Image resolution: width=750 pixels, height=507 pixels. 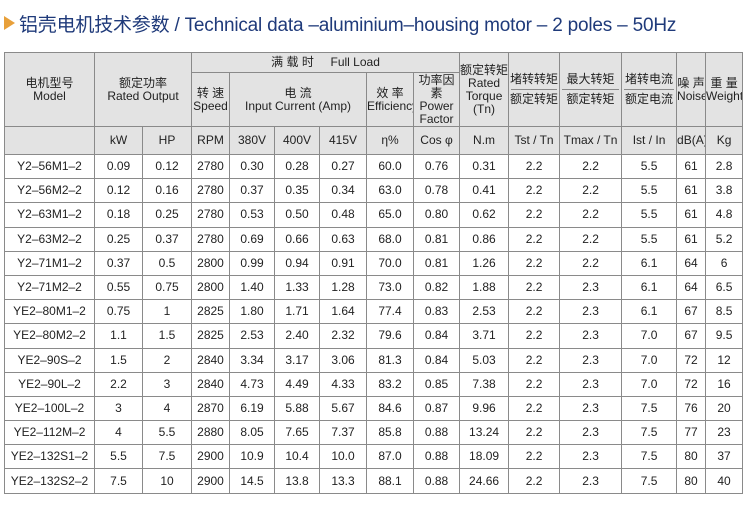 I want to click on header-full-load: 满 载 时 Full Load, so click(x=326, y=62).